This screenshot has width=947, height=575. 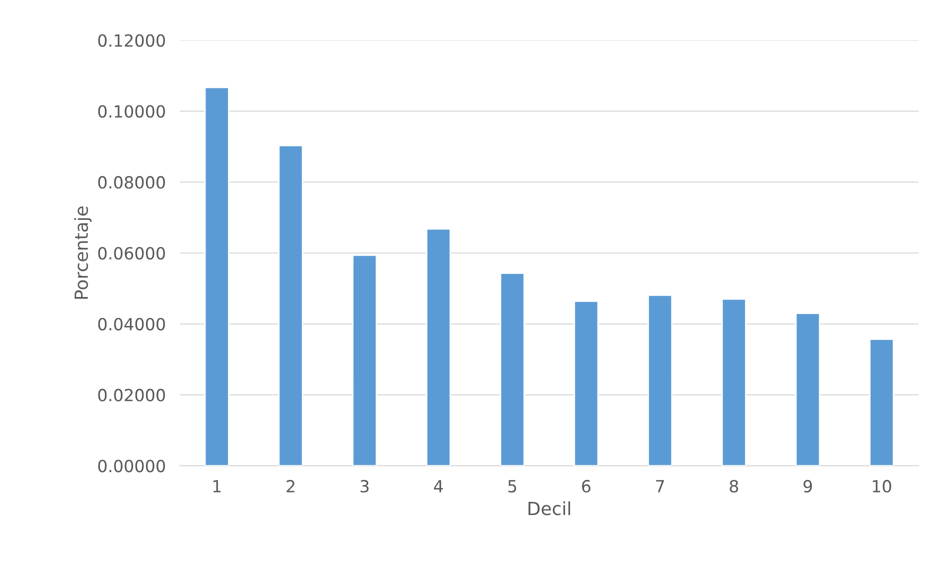 I want to click on x-tick-label: 8, so click(x=734, y=486).